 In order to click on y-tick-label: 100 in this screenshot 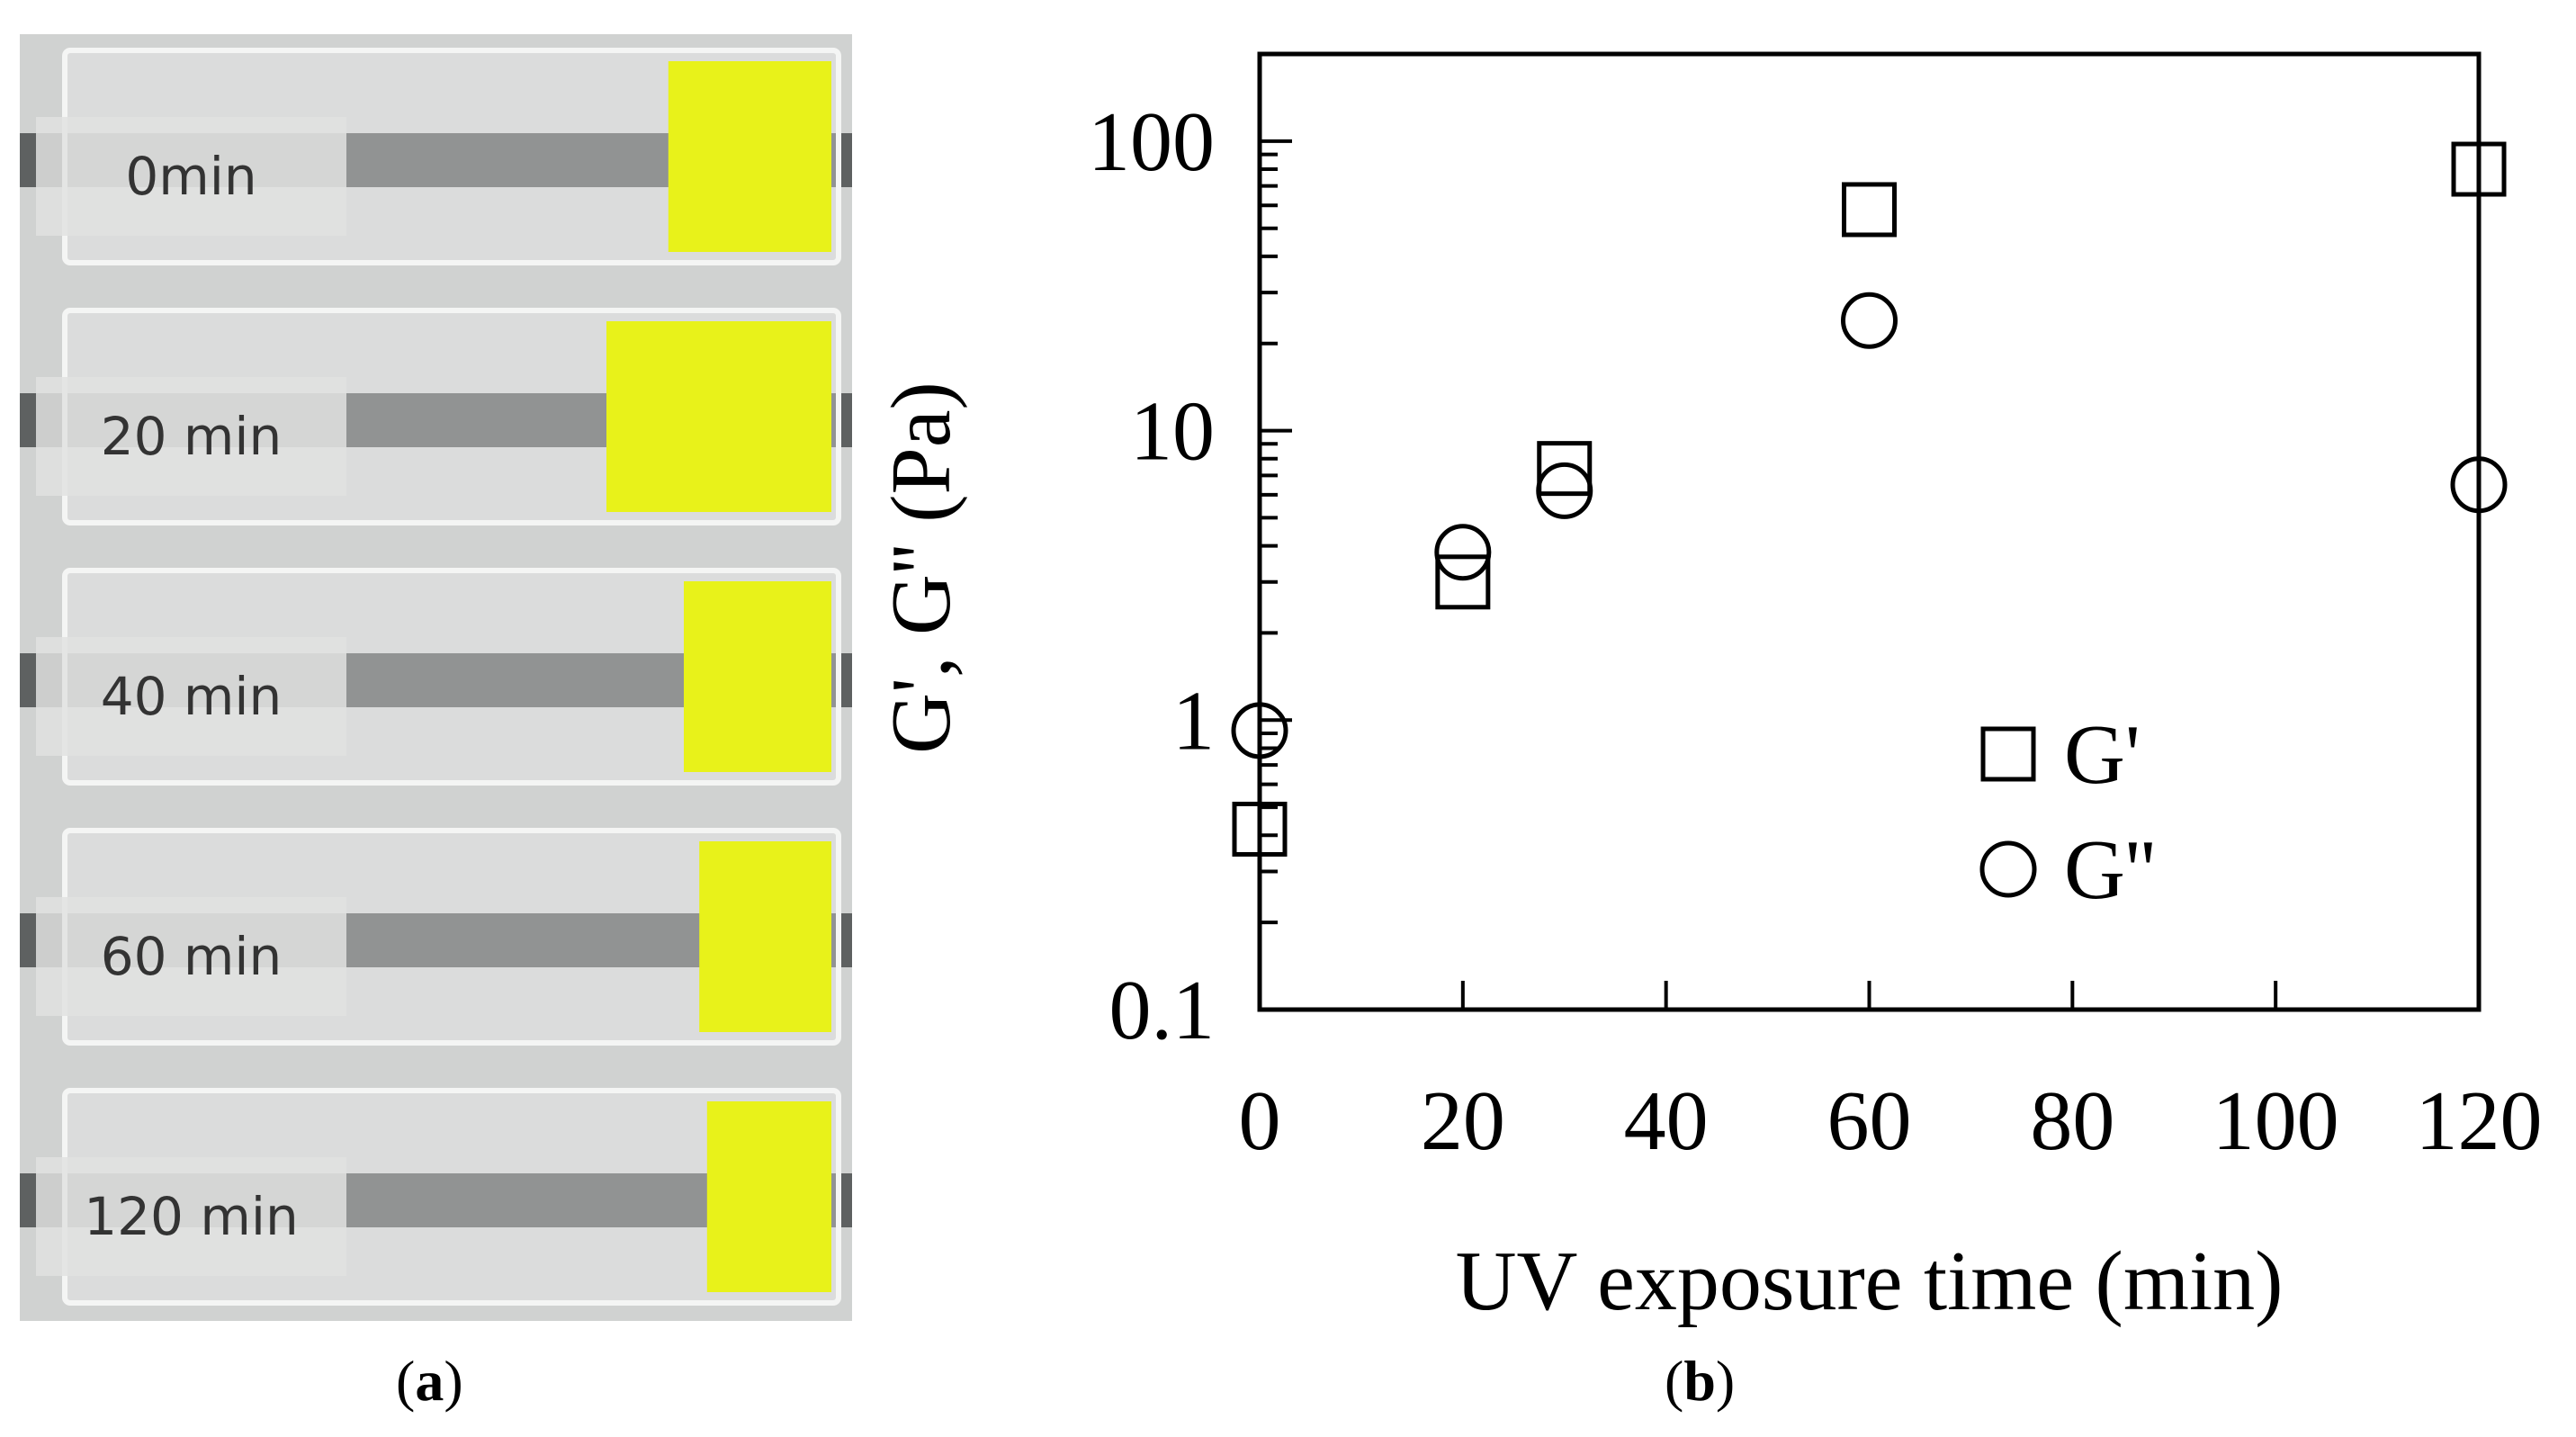, I will do `click(1152, 142)`.